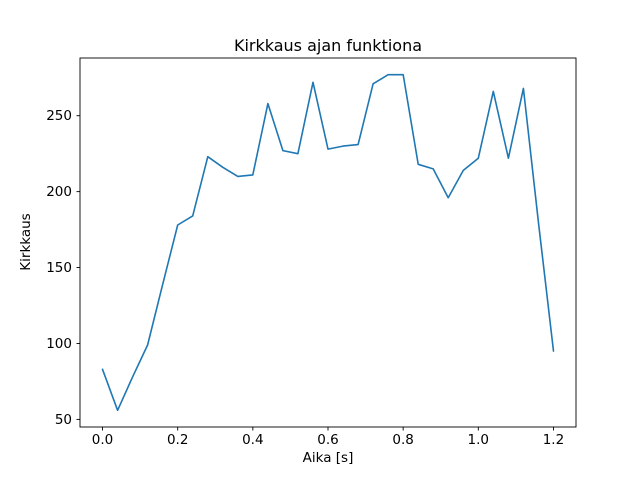 This screenshot has height=480, width=640. What do you see at coordinates (102, 440) in the screenshot?
I see `x-tick-label: 0.0` at bounding box center [102, 440].